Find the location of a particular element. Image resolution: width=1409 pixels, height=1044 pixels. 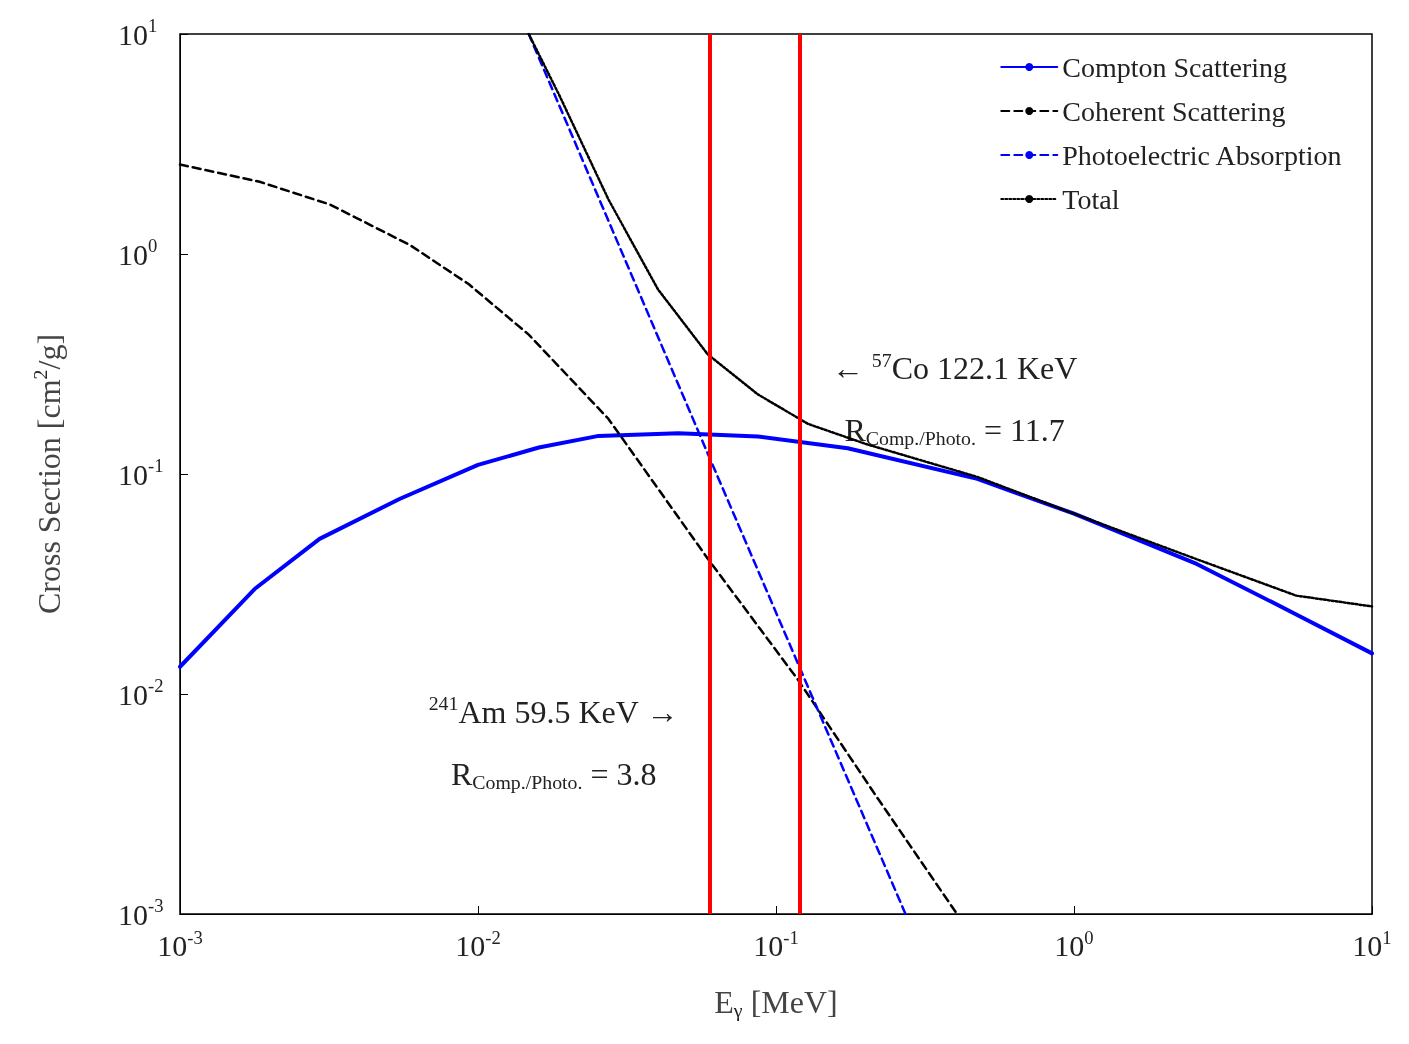

legend-label: Photoelectric Absorption is located at coordinates (1202, 155).